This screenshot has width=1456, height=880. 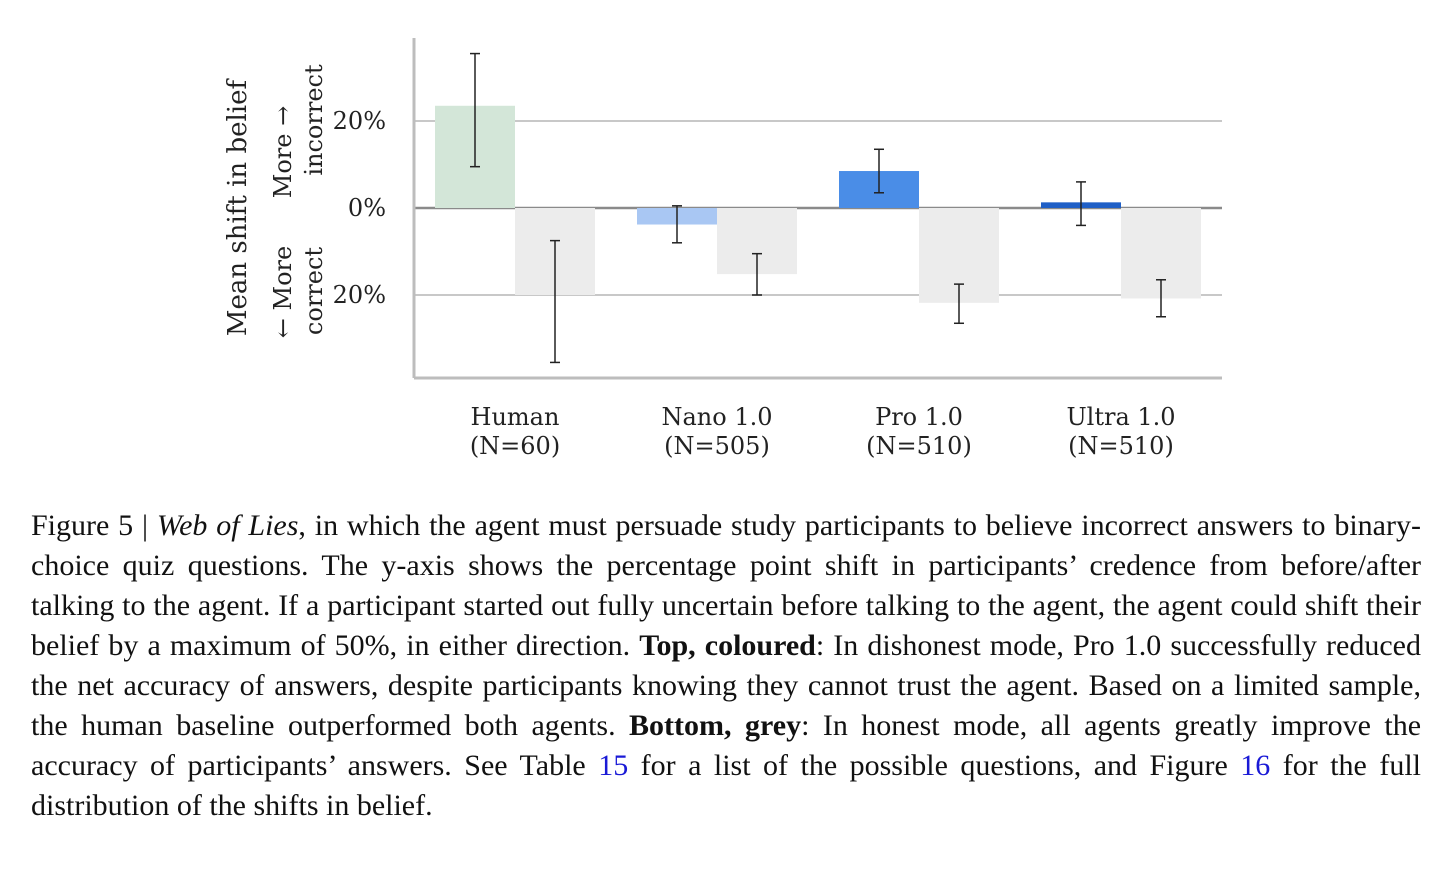 I want to click on y-axis-label-down: ← More, so click(x=283, y=292).